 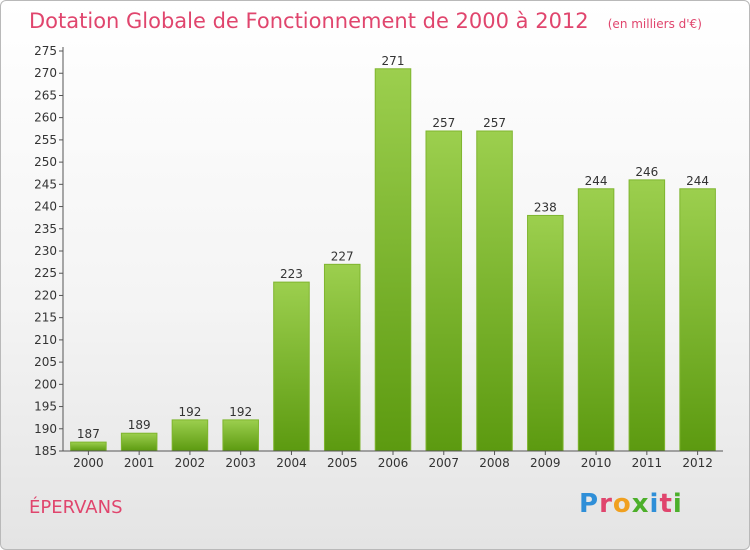 What do you see at coordinates (76, 507) in the screenshot?
I see `commune-name: ÉPERVANS` at bounding box center [76, 507].